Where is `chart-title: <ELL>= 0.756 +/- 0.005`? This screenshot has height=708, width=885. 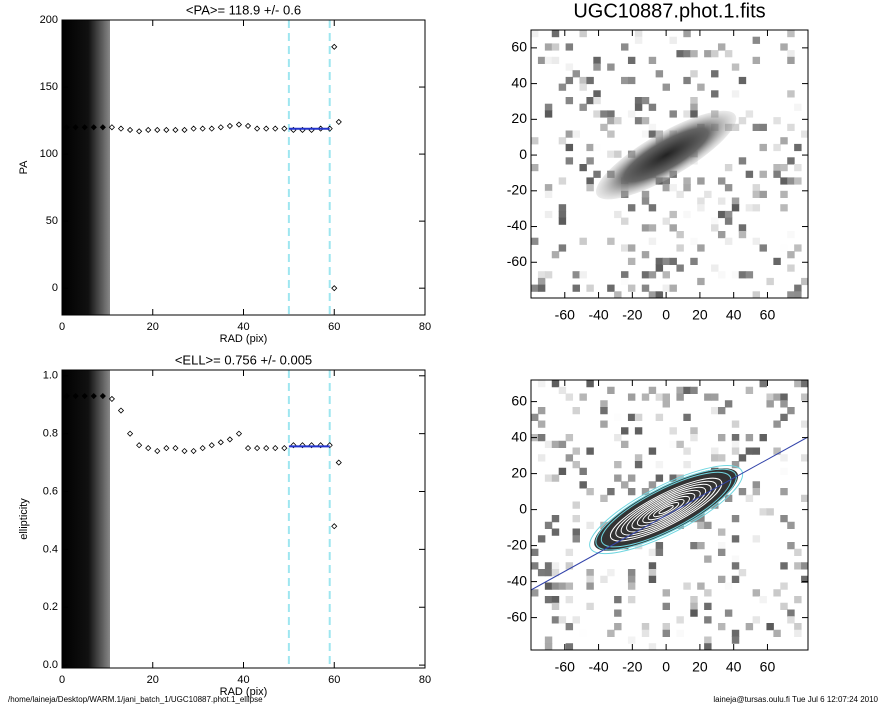 chart-title: <ELL>= 0.756 +/- 0.005 is located at coordinates (243, 359).